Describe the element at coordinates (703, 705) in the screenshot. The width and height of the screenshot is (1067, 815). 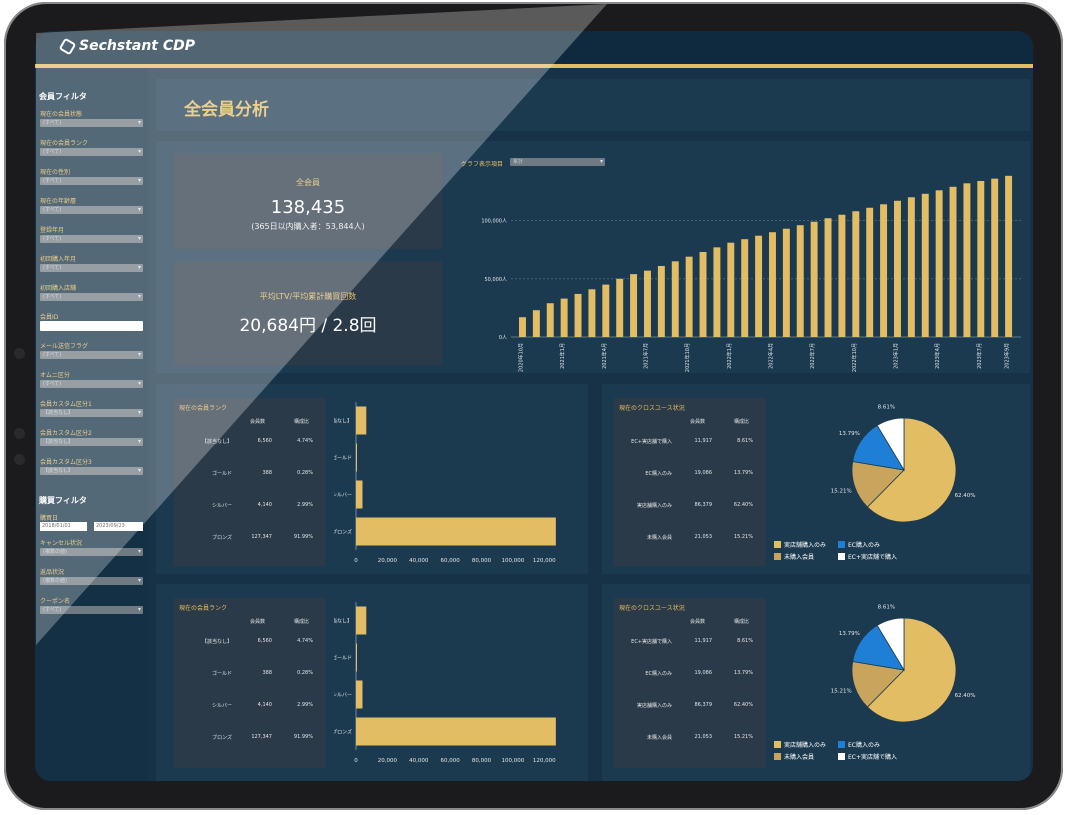
I see `row-count: 86,379` at that location.